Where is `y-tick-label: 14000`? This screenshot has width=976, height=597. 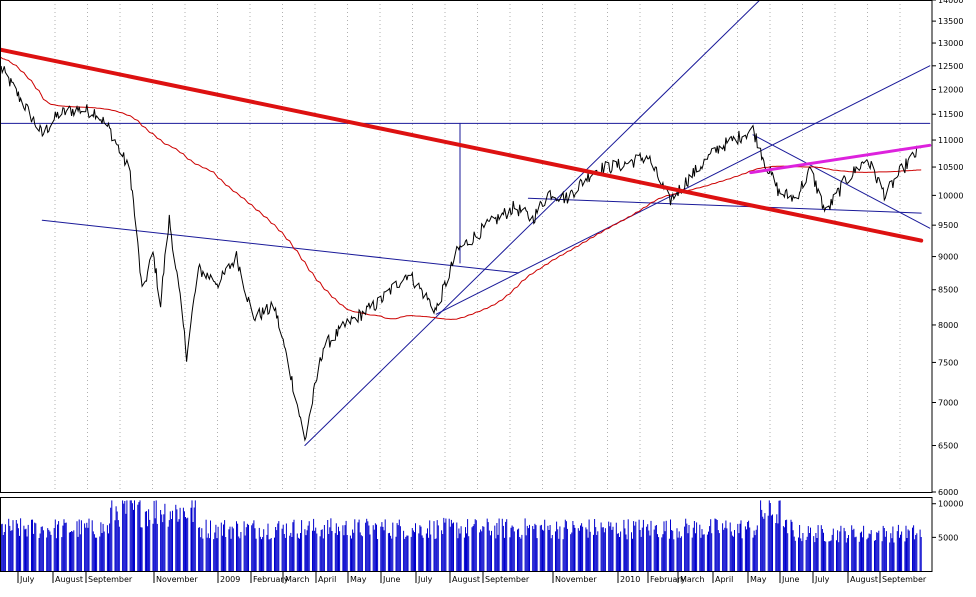 y-tick-label: 14000 is located at coordinates (950, 2).